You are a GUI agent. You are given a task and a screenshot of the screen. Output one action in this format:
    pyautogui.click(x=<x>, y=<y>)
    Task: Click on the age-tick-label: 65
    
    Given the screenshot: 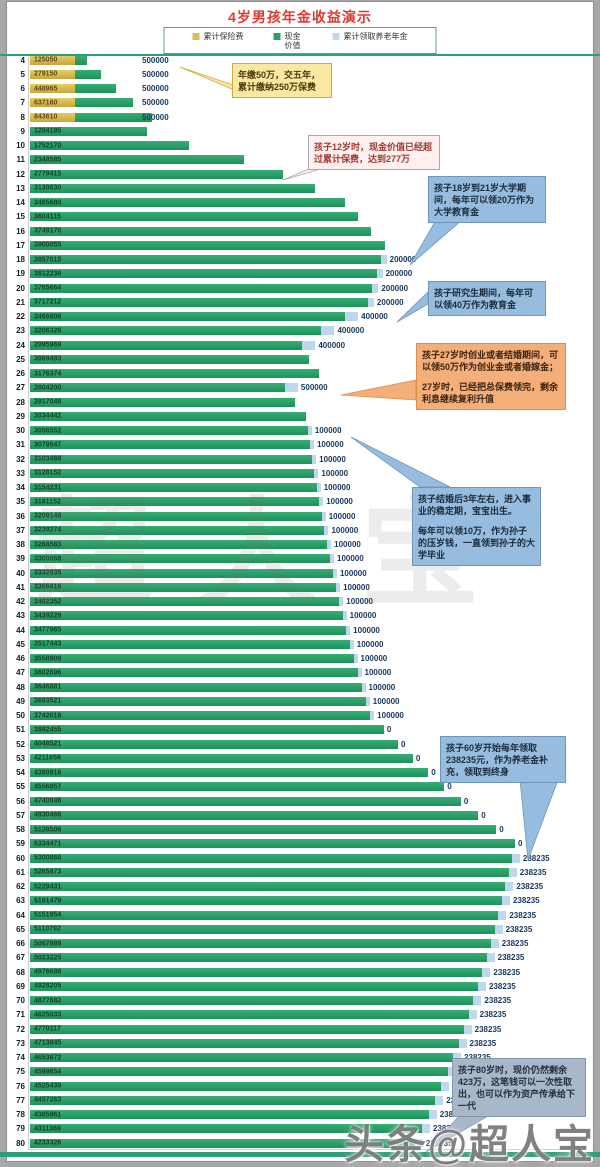 What is the action you would take?
    pyautogui.click(x=20, y=929)
    